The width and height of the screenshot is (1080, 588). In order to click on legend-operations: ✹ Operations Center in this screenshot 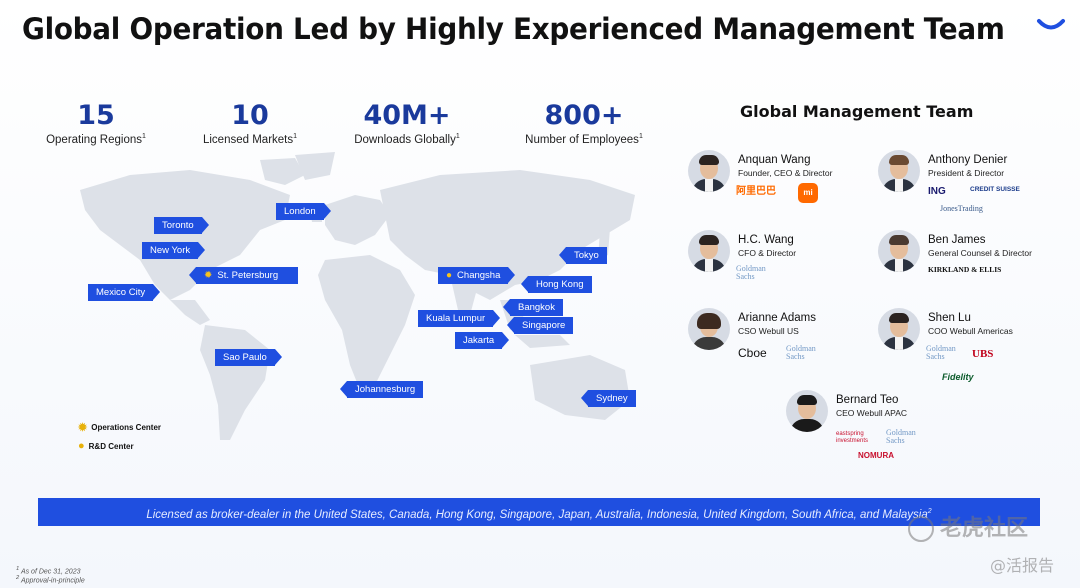, I will do `click(120, 428)`.